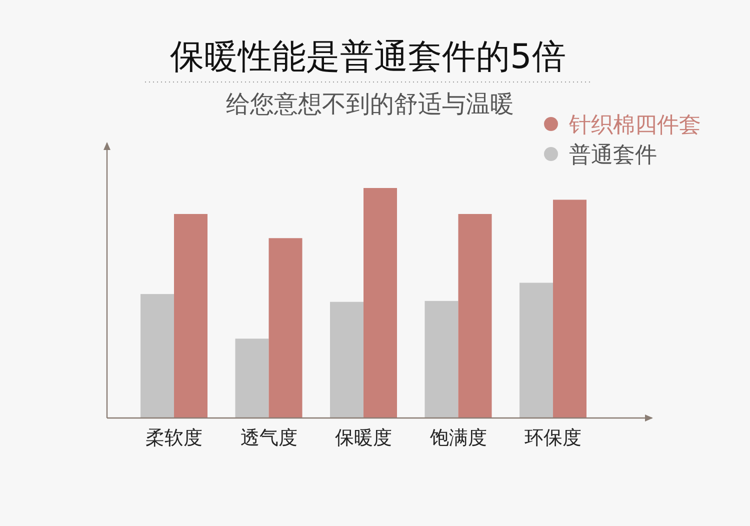 This screenshot has width=750, height=526. What do you see at coordinates (634, 125) in the screenshot?
I see `legend-label: 针织棉四件套` at bounding box center [634, 125].